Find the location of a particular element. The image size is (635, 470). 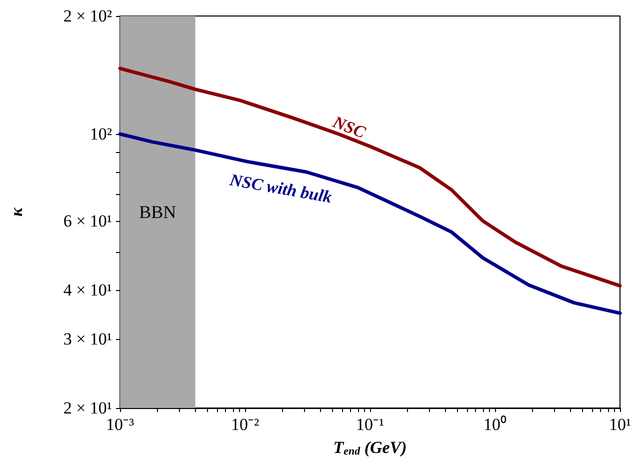

x-tick-label: 10⁻¹ is located at coordinates (370, 424).